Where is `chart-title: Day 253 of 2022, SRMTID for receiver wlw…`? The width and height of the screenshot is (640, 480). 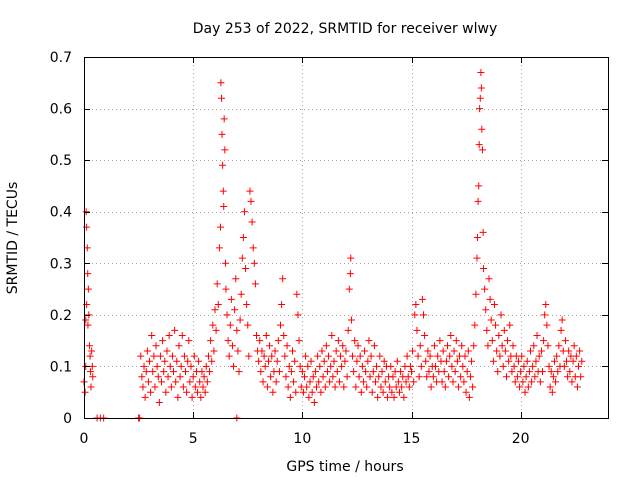
chart-title: Day 253 of 2022, SRMTID for receiver wlw… is located at coordinates (345, 29).